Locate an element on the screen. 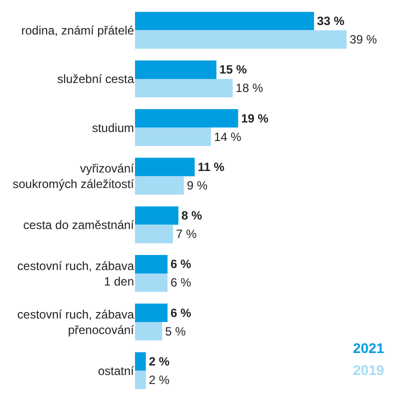 The height and width of the screenshot is (401, 410). data-label: 15 % is located at coordinates (233, 69).